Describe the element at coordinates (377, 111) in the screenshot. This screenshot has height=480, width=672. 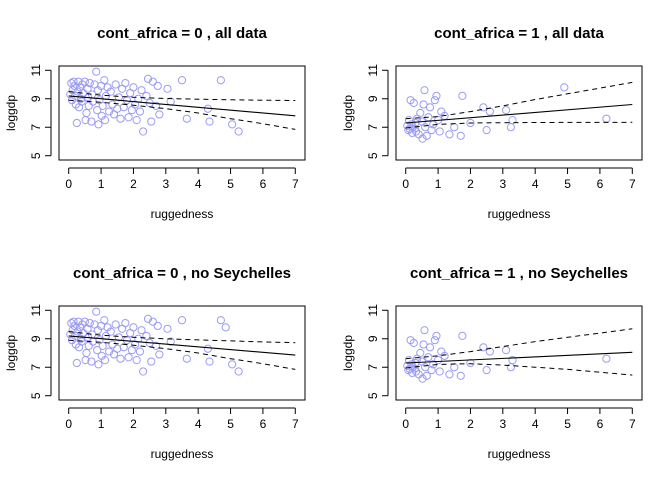
I see `y-axis: 5 7 9 11` at that location.